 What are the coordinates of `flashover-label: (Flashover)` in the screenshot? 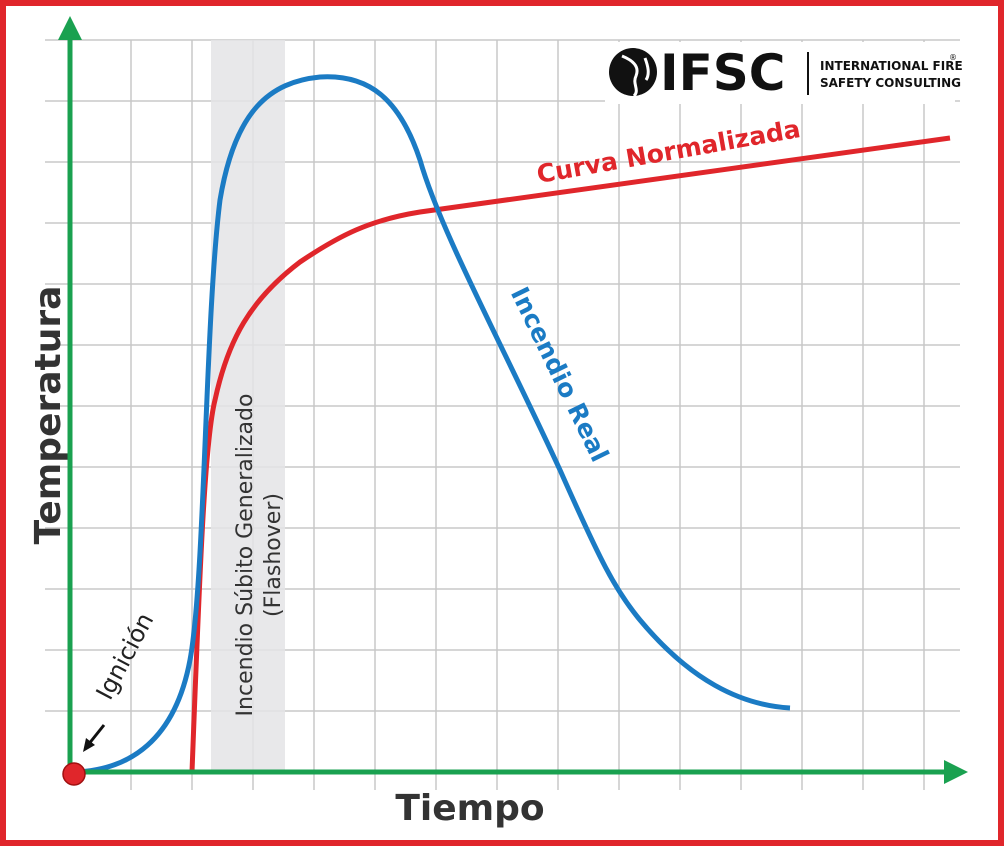 It's located at (273, 555).